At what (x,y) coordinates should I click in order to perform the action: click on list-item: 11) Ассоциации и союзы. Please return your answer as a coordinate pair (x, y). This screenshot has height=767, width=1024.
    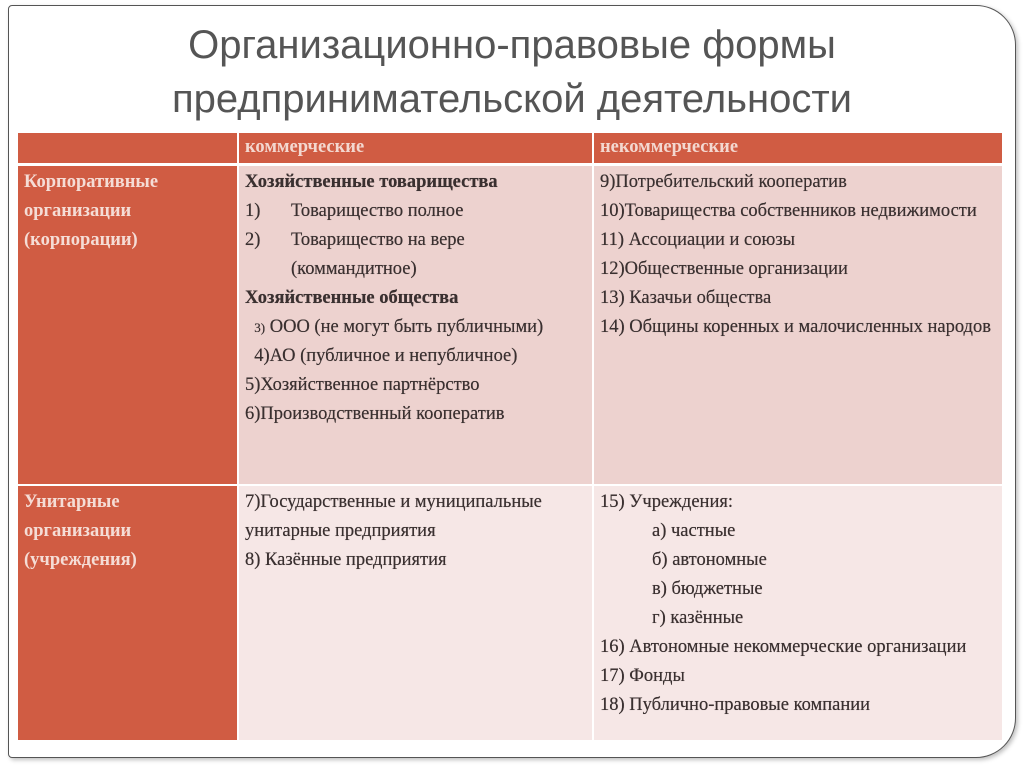
    Looking at the image, I should click on (698, 240).